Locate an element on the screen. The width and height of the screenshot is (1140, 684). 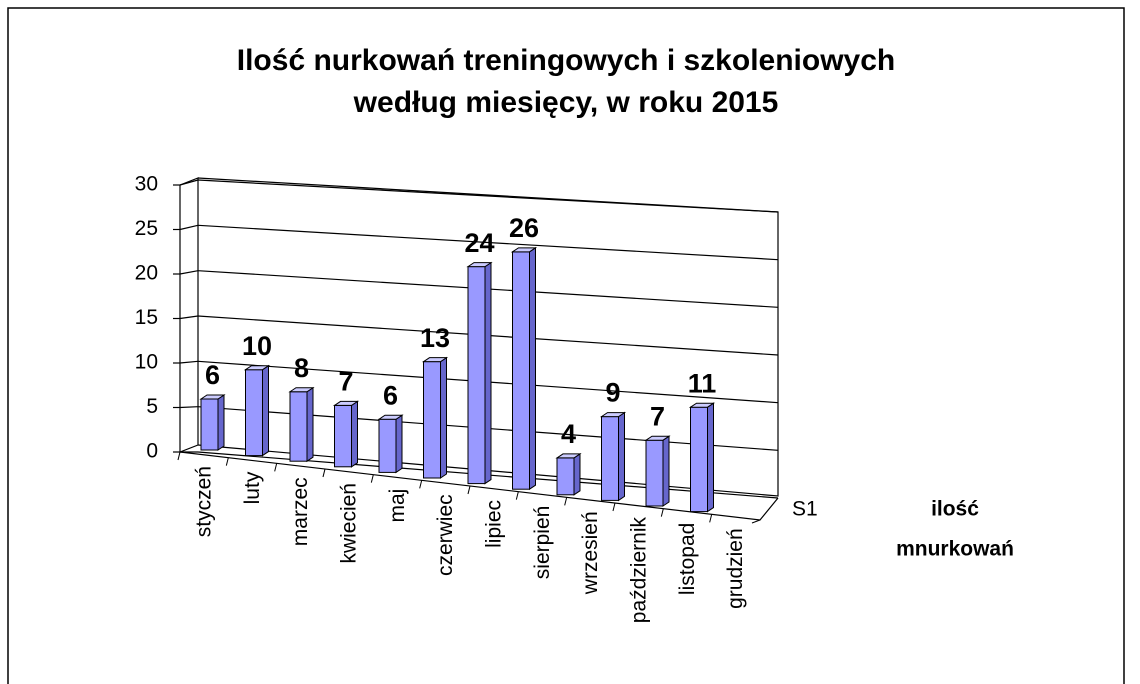
y-tick-label: 0 is located at coordinates (152, 451).